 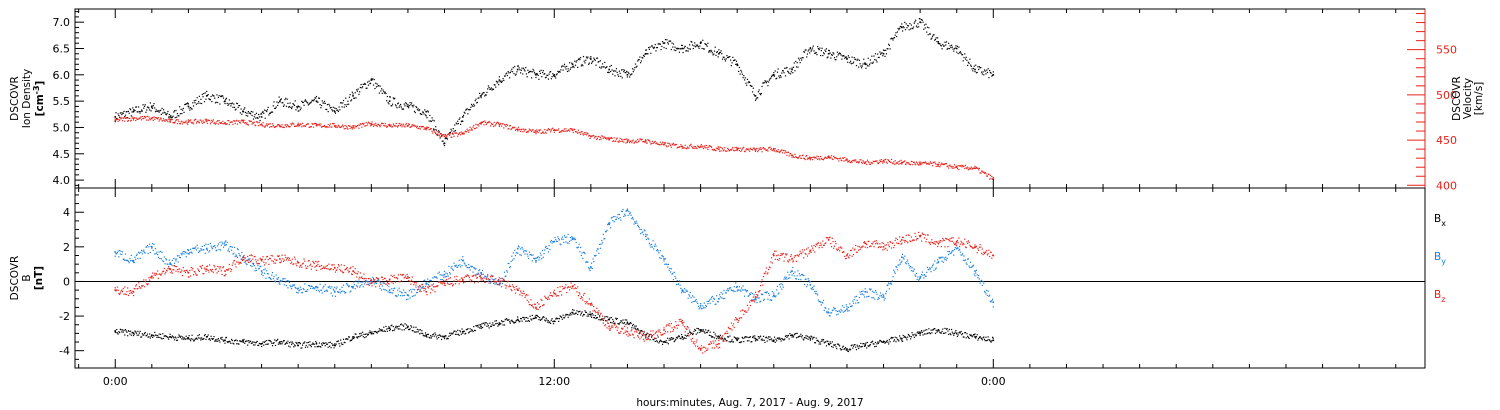 What do you see at coordinates (883, 342) in the screenshot?
I see `bx-point` at bounding box center [883, 342].